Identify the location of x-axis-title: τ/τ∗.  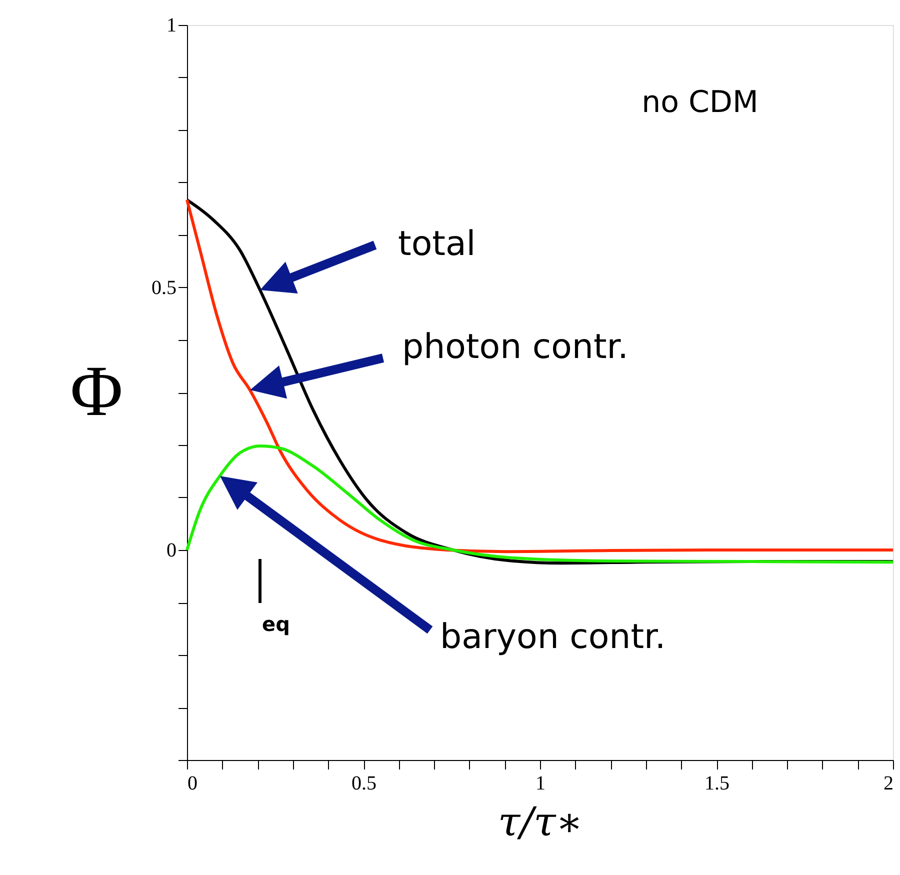
(540, 823).